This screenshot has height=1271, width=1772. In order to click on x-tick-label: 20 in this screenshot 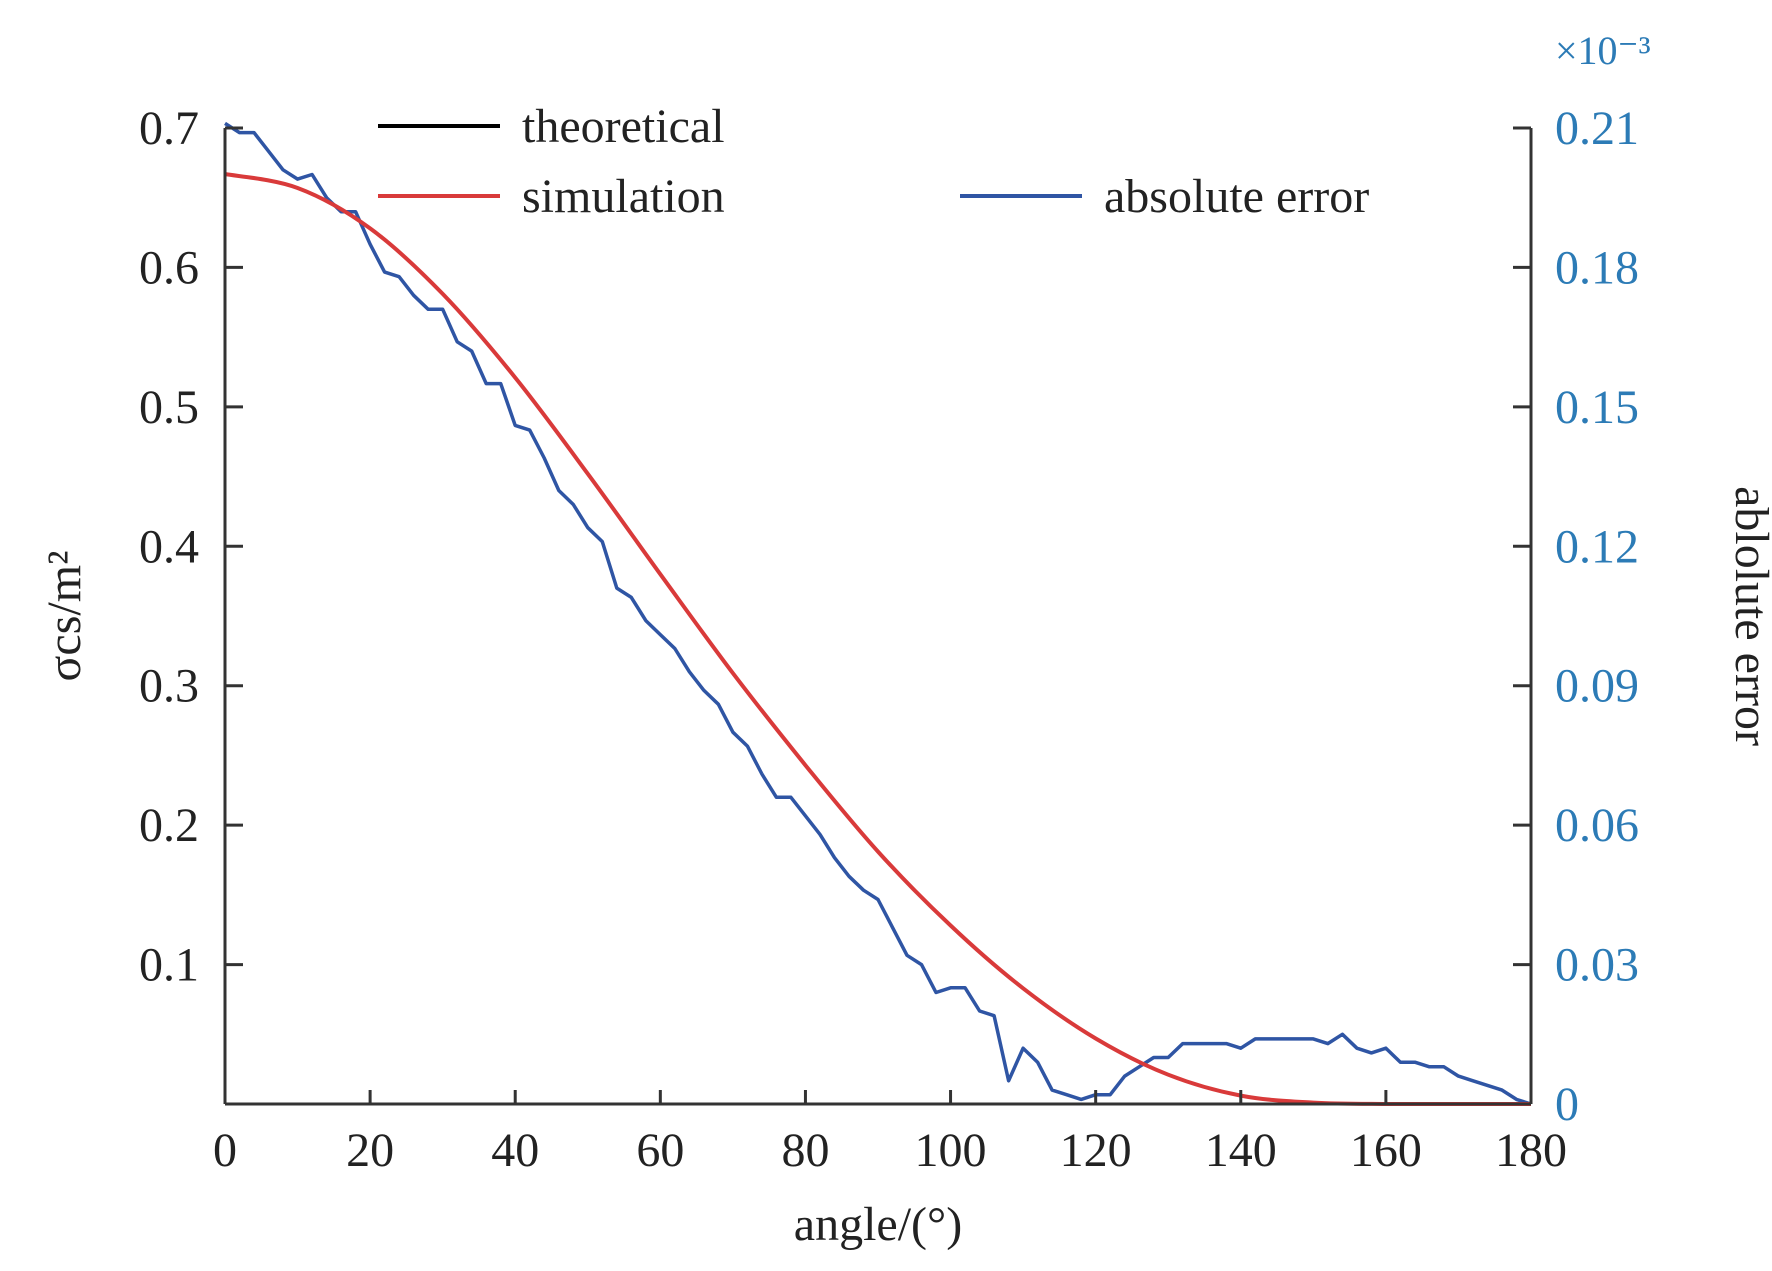, I will do `click(370, 1150)`.